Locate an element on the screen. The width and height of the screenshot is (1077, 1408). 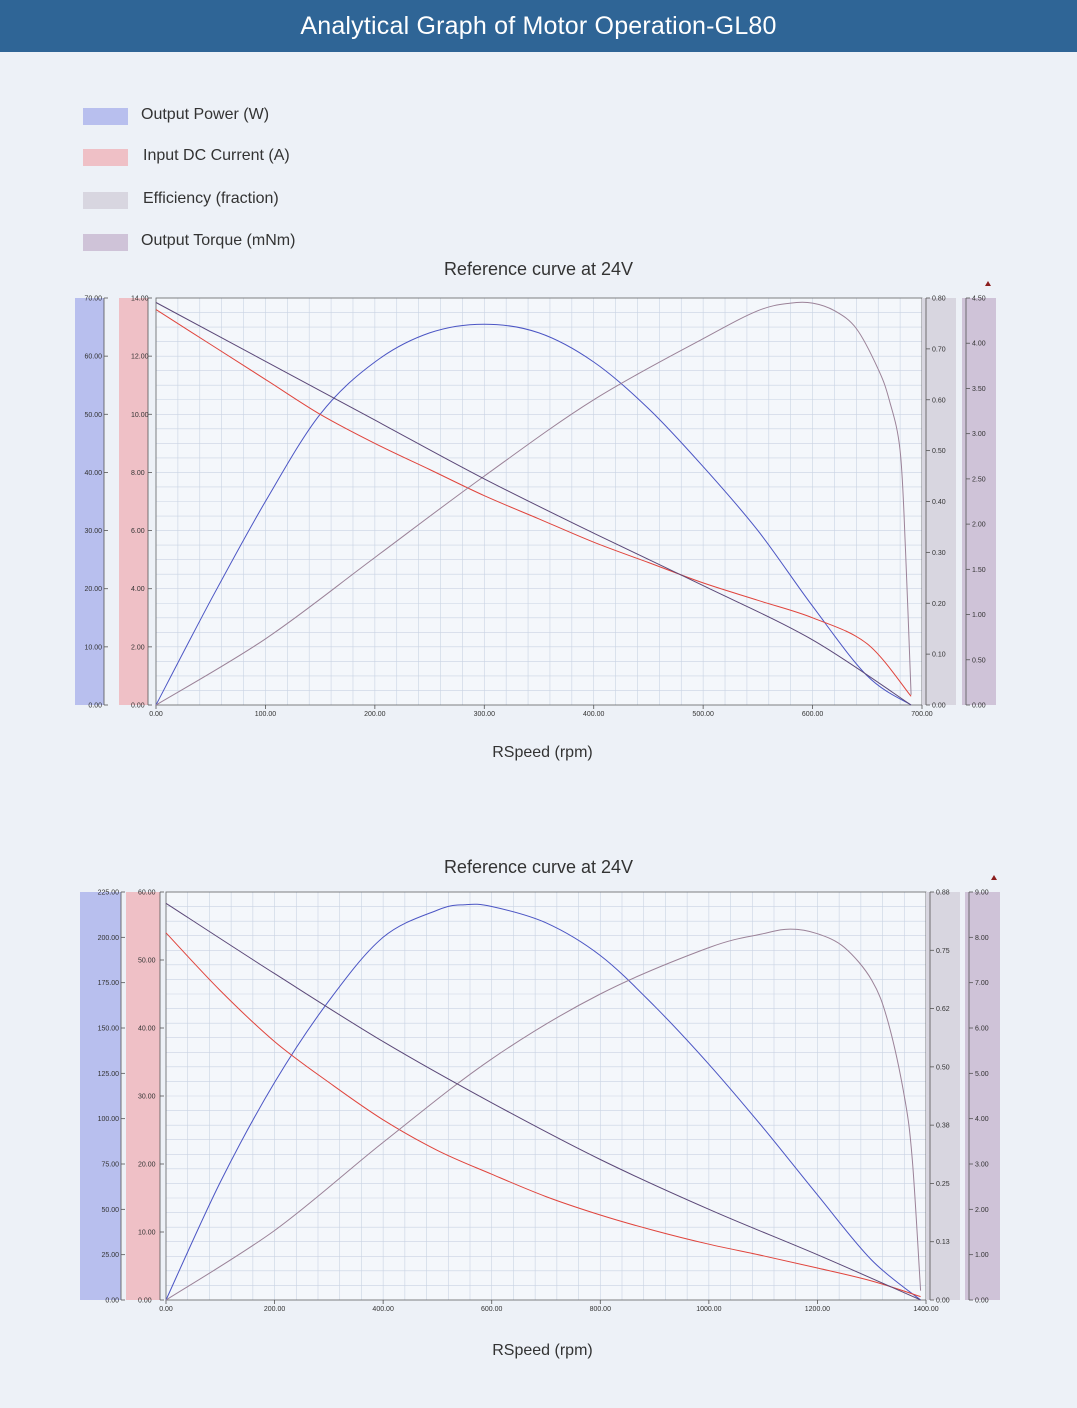
y-tick-label-torque: 3.50 is located at coordinates (979, 389).